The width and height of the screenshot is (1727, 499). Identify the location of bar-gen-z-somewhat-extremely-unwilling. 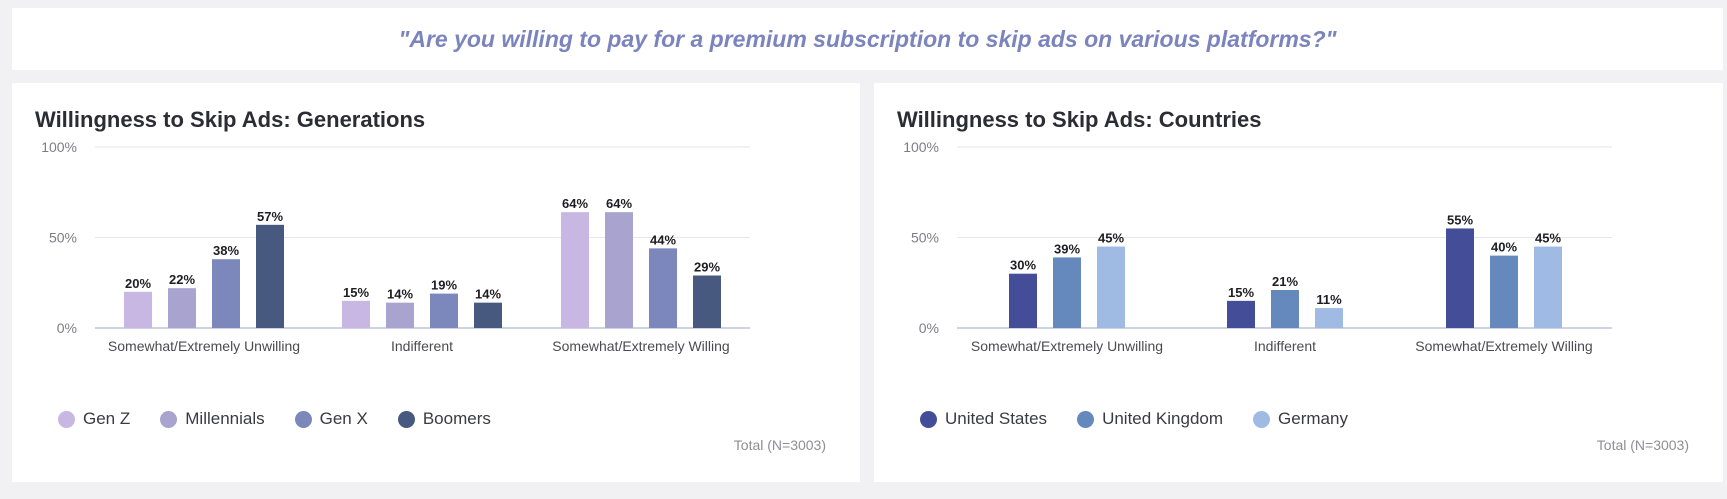
(138, 309).